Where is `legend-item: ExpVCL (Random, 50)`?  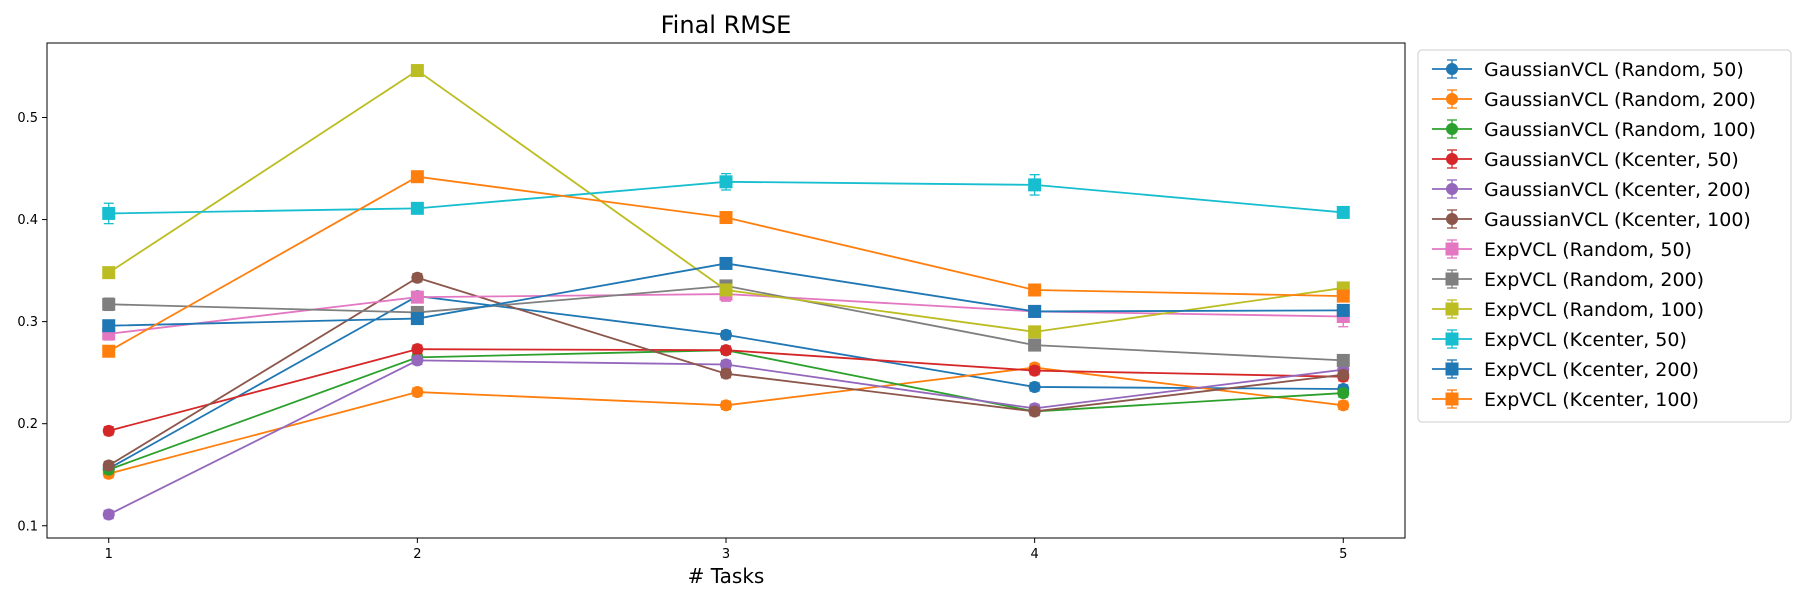 legend-item: ExpVCL (Random, 50) is located at coordinates (1562, 250).